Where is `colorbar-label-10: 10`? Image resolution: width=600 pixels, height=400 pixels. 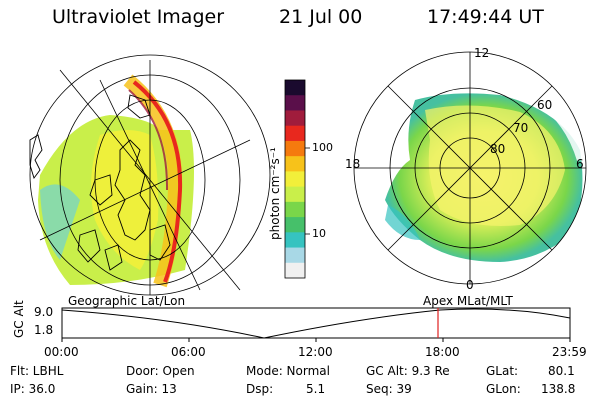 colorbar-label-10: 10 is located at coordinates (319, 233).